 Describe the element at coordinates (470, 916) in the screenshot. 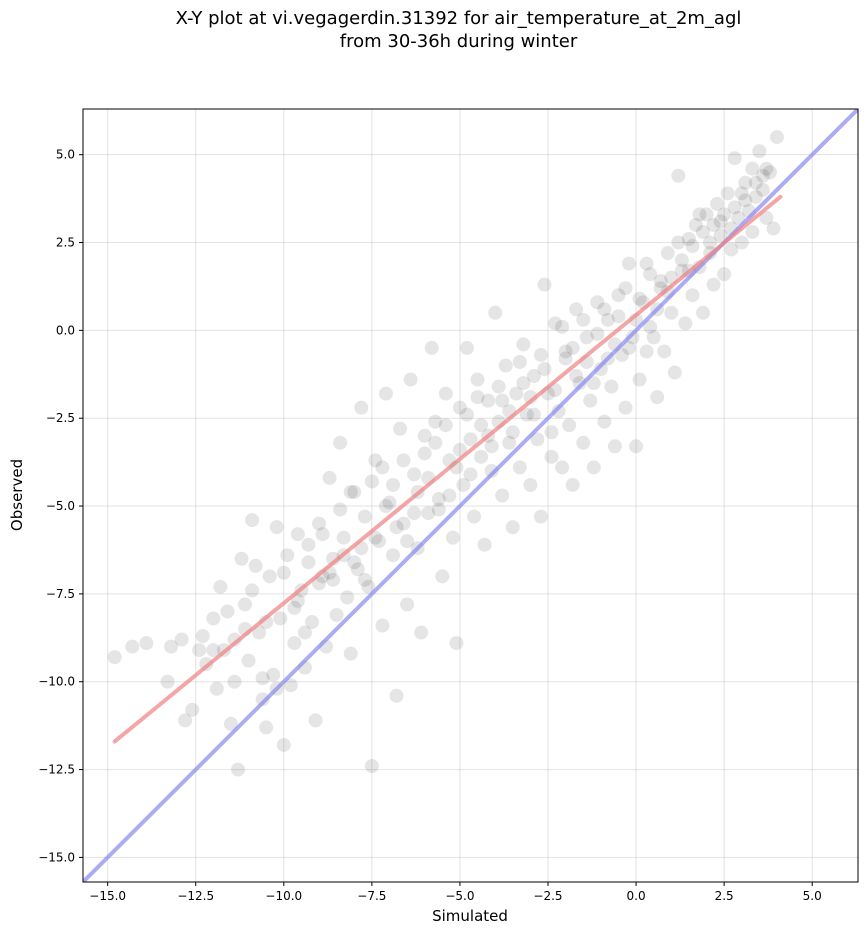

I see `x-axis-label: Simulated` at that location.